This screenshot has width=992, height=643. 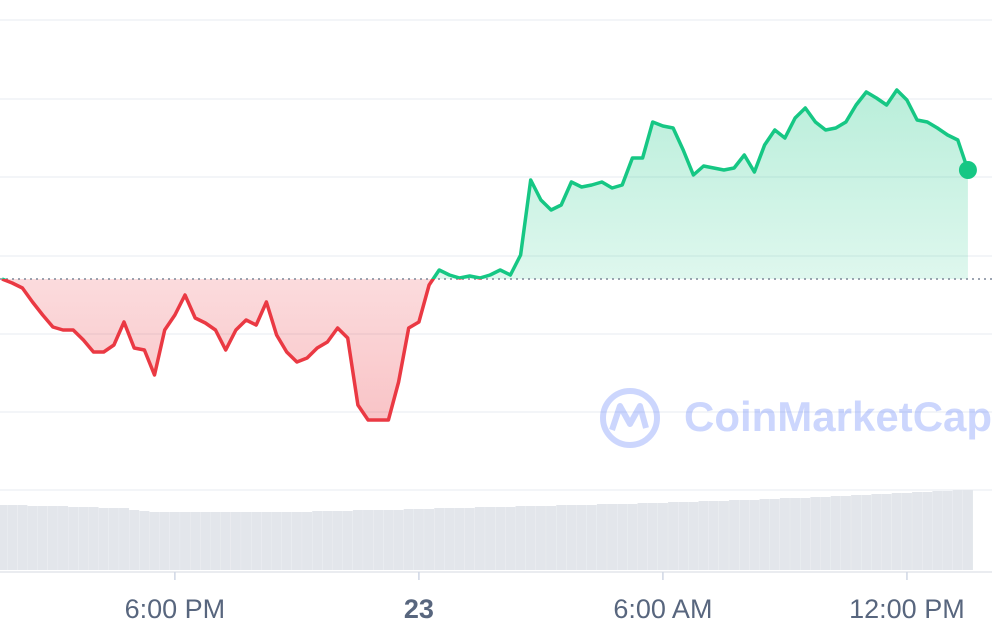 I want to click on x-tick-label: 23, so click(x=419, y=609).